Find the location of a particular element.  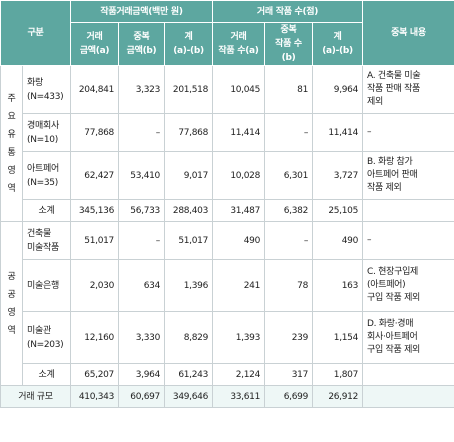

header-count-col: 중복 작품 수(b) is located at coordinates (289, 44).